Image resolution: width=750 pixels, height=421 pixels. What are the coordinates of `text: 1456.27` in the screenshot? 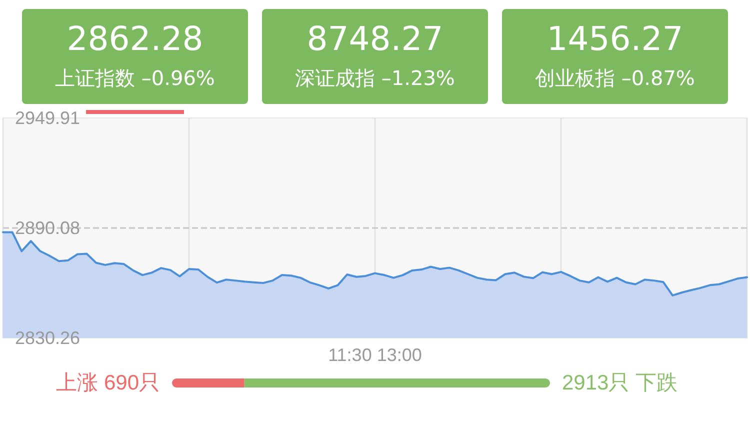 It's located at (615, 39).